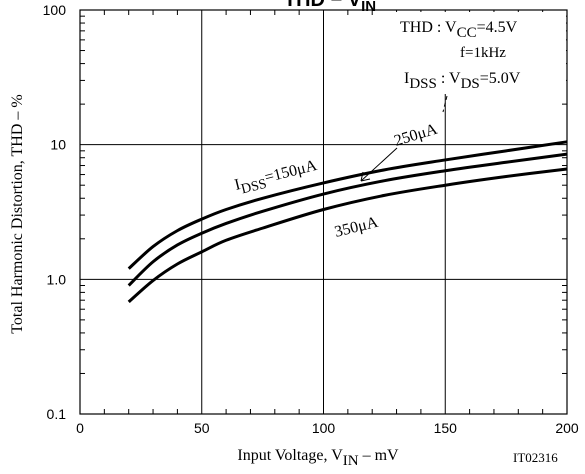  What do you see at coordinates (17, 213) in the screenshot?
I see `y-axis-label: Total Harmonic Distortion, THD – %` at bounding box center [17, 213].